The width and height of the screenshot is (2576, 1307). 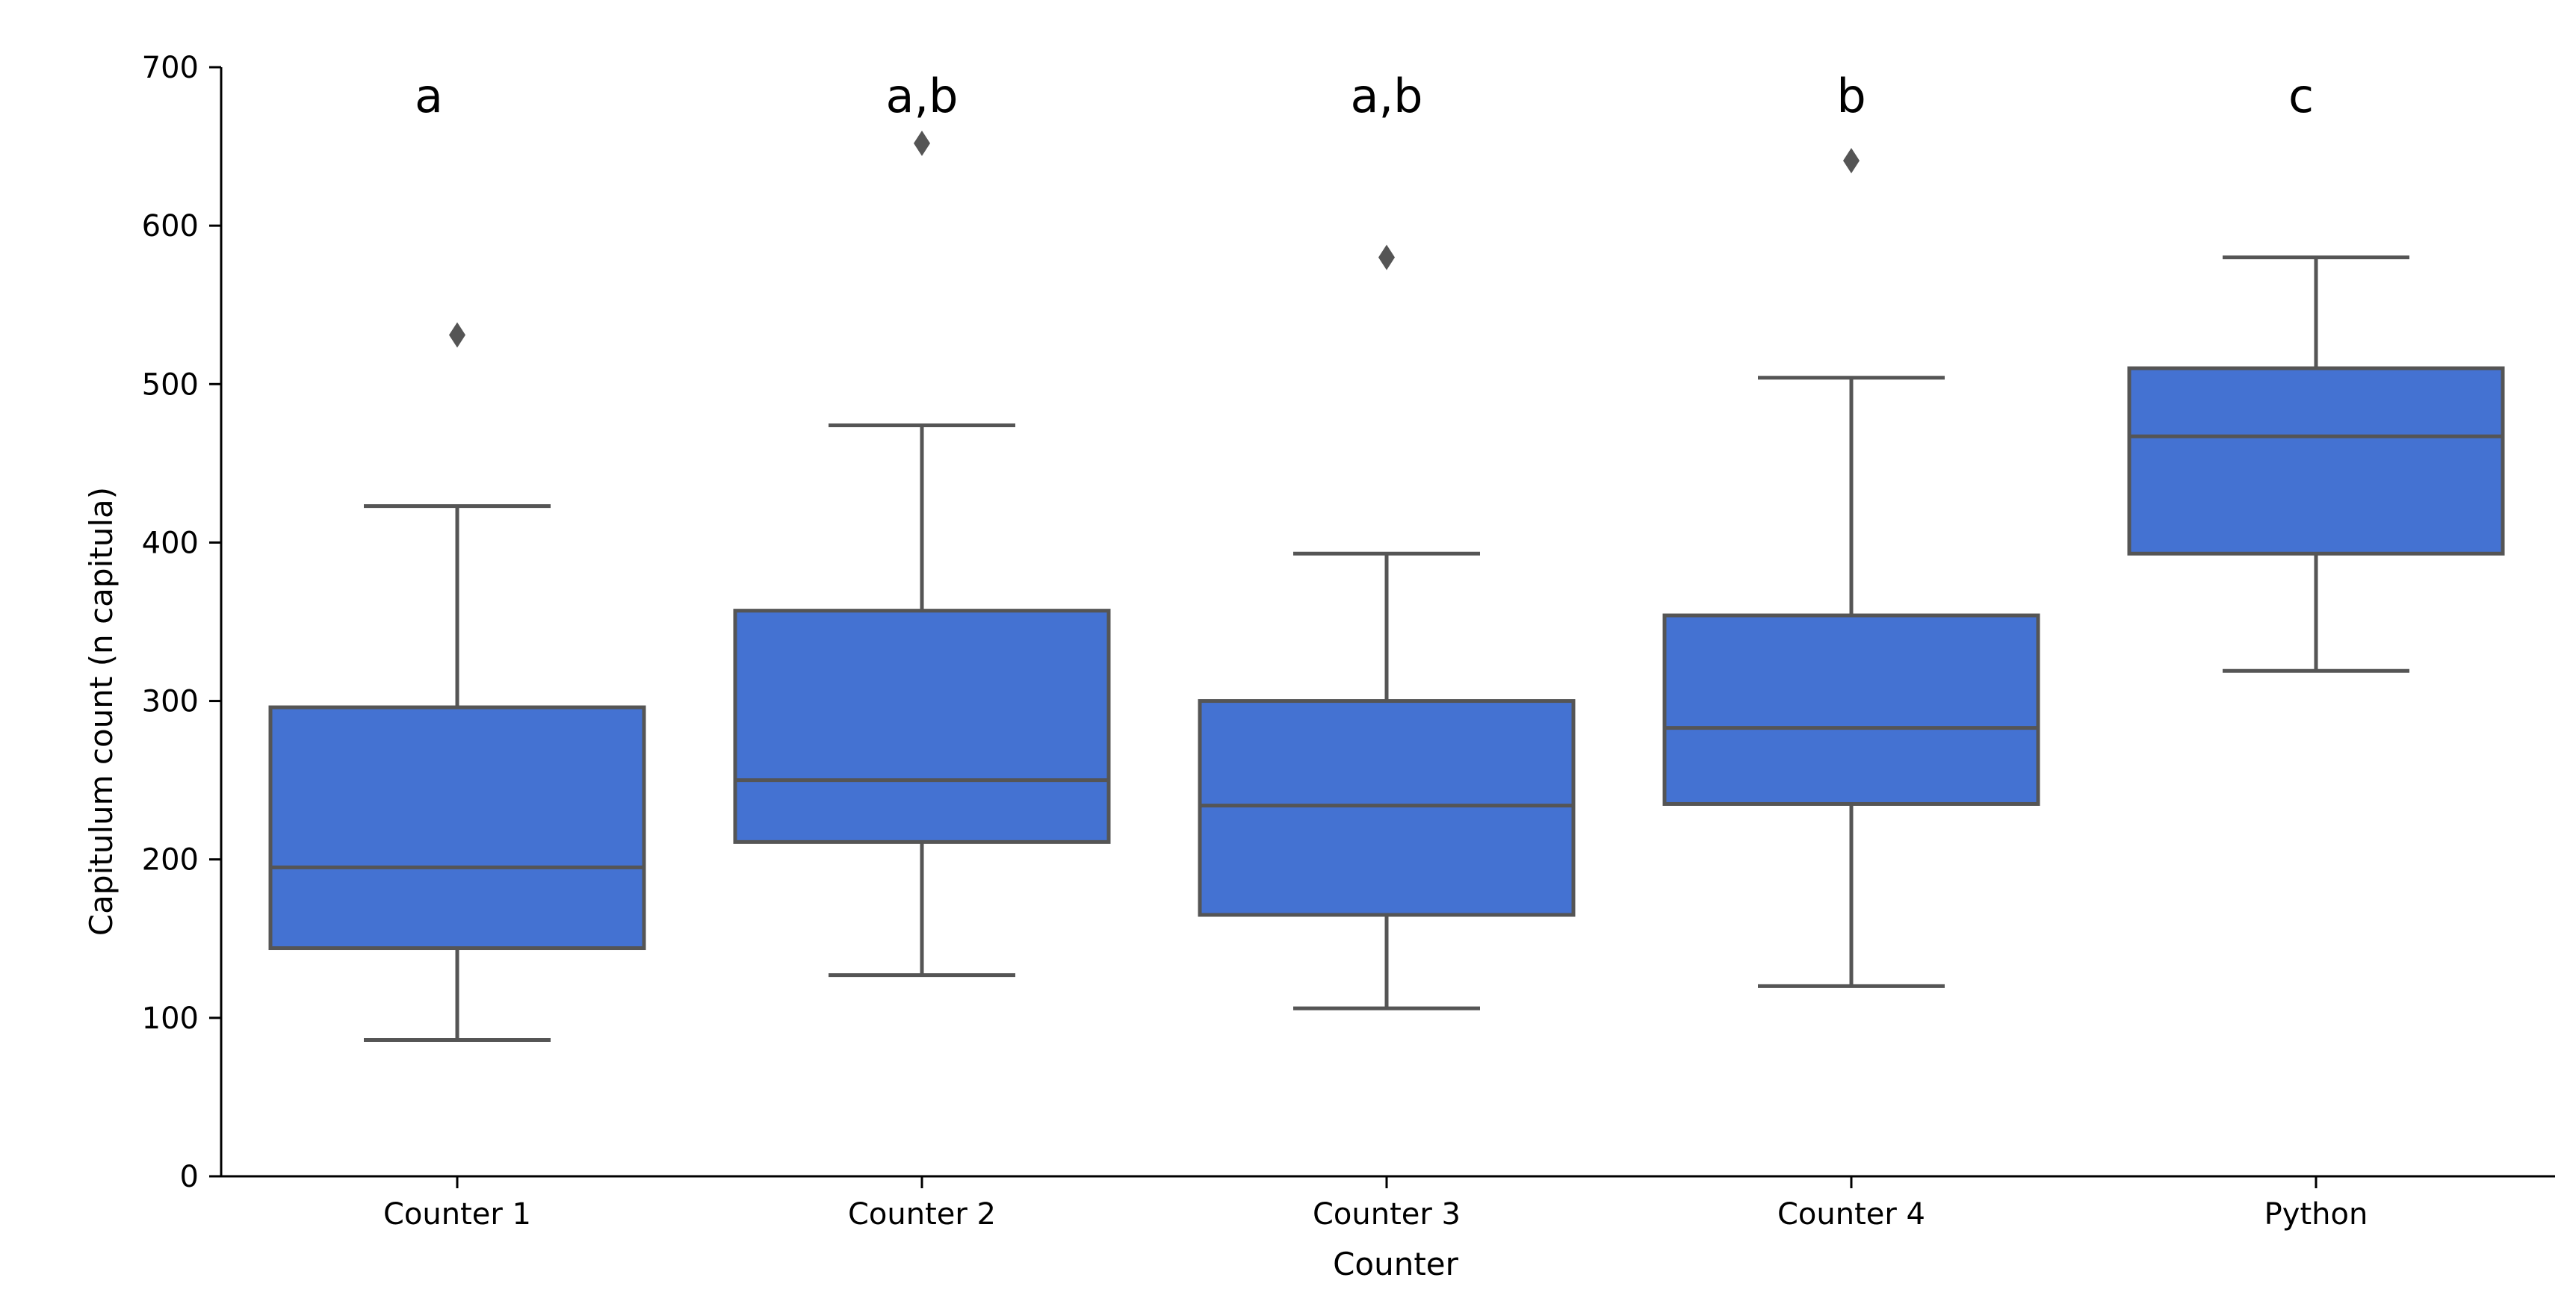 I want to click on group-letters-layer: a a,b a,b b c, so click(x=1364, y=96).